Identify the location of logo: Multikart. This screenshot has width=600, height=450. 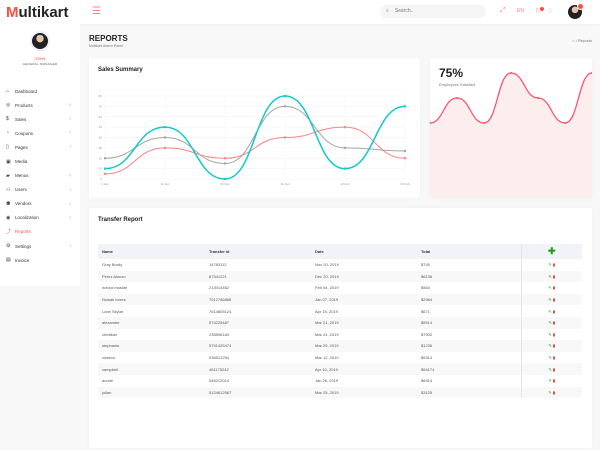
(37, 12).